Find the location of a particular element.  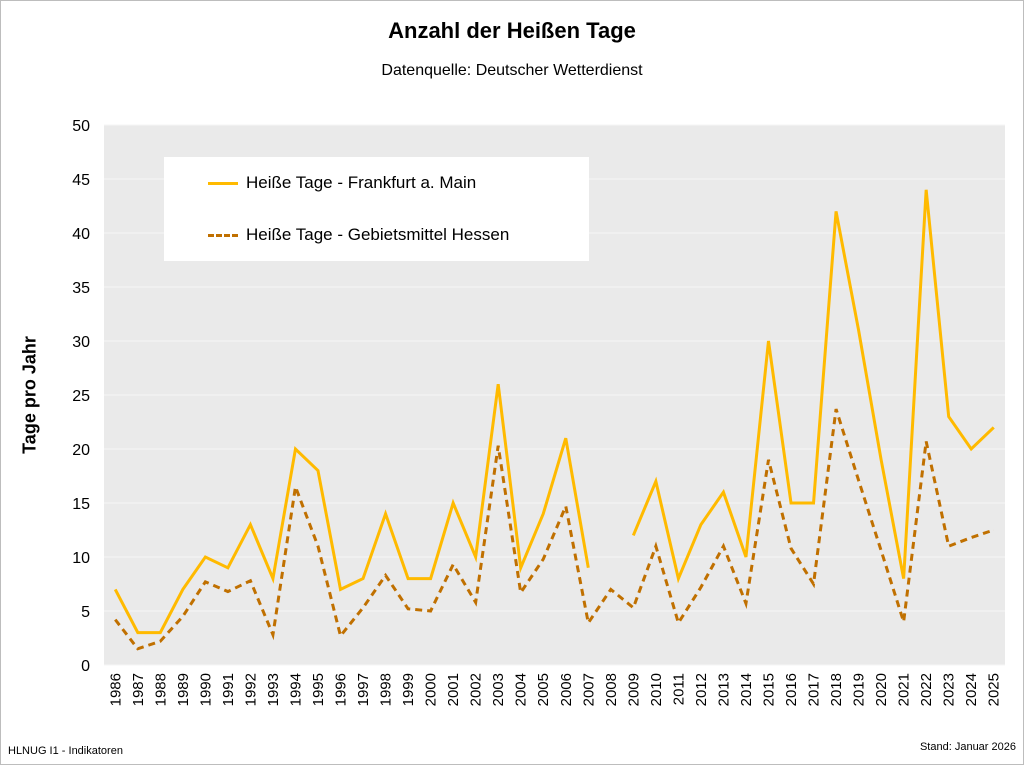

x-tick-label: 2001 is located at coordinates (453, 689).